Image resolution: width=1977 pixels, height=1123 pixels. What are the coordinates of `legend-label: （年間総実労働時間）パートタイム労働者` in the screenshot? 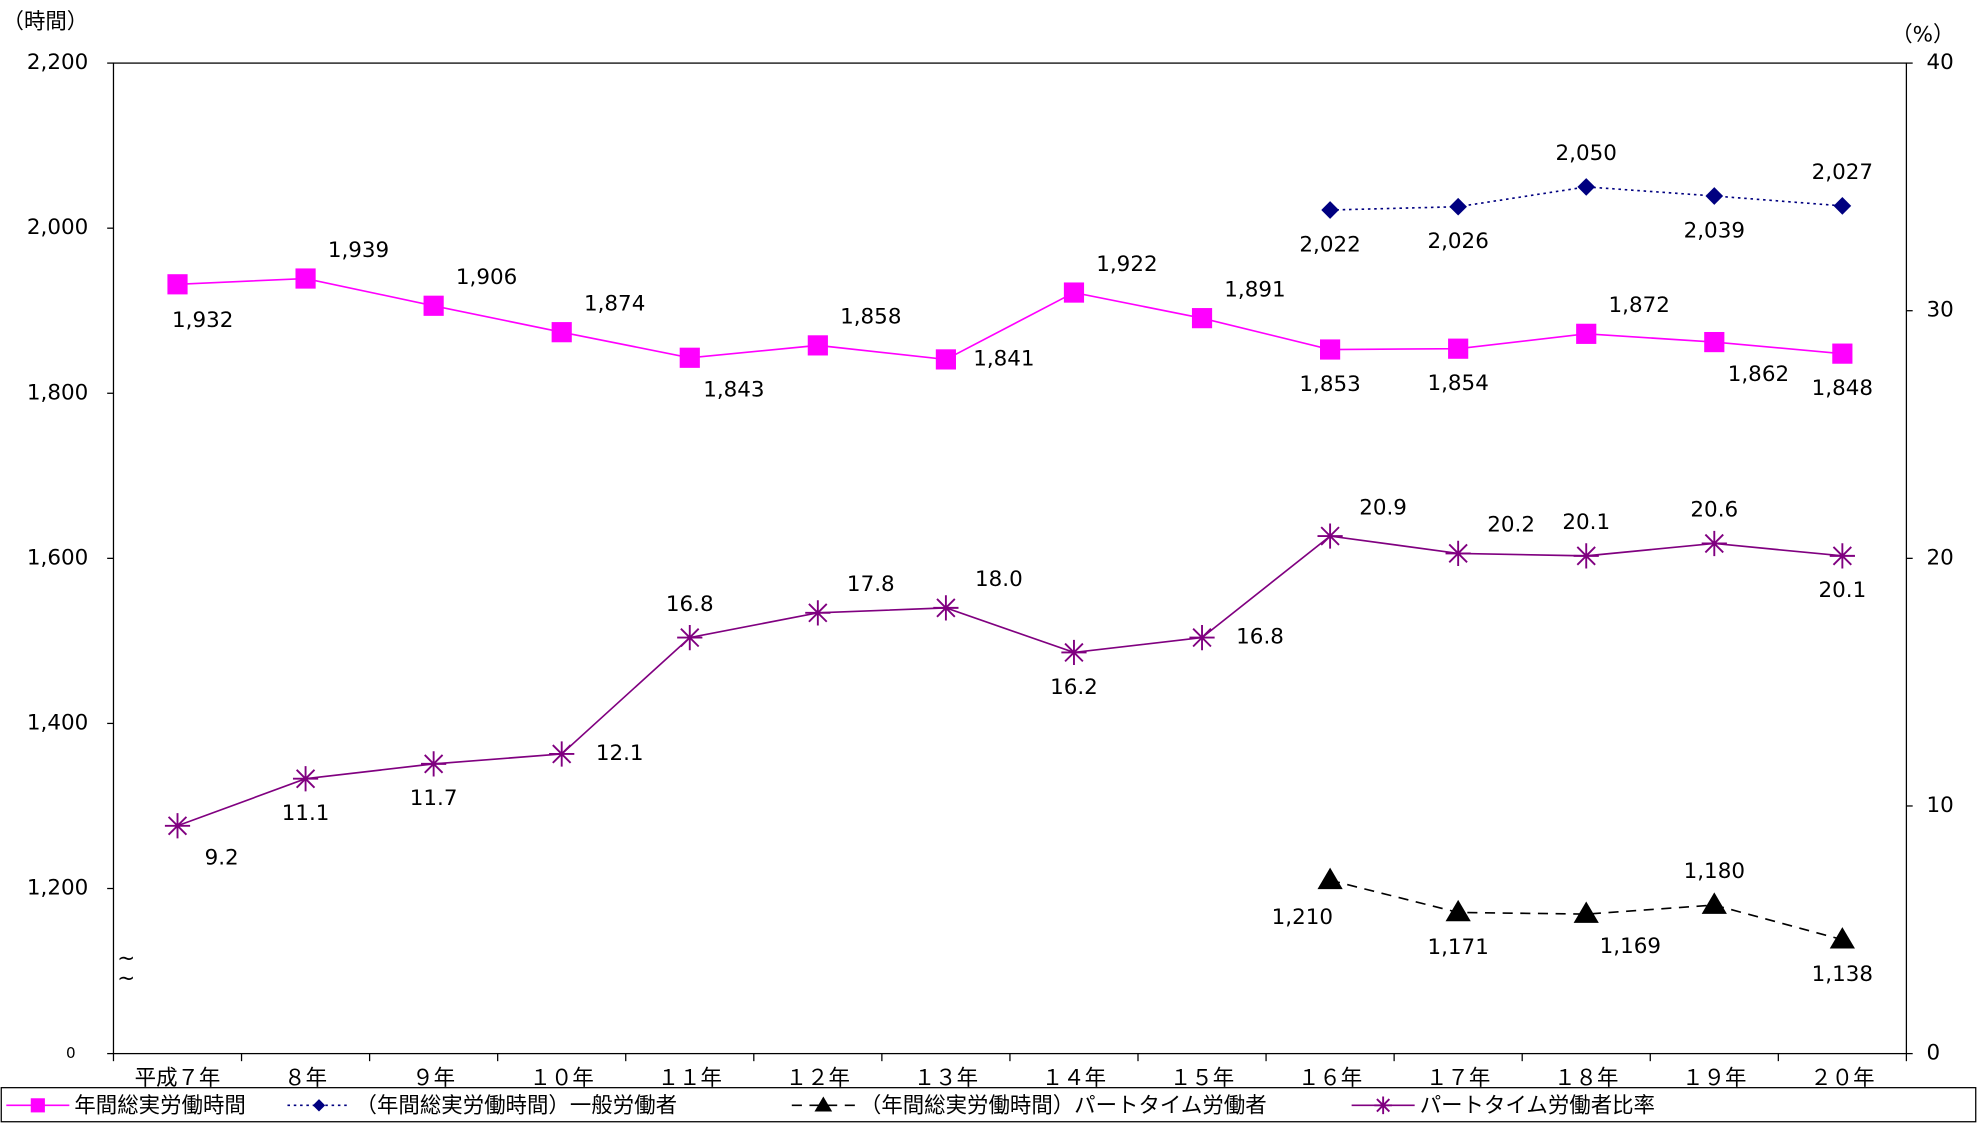 It's located at (1063, 1106).